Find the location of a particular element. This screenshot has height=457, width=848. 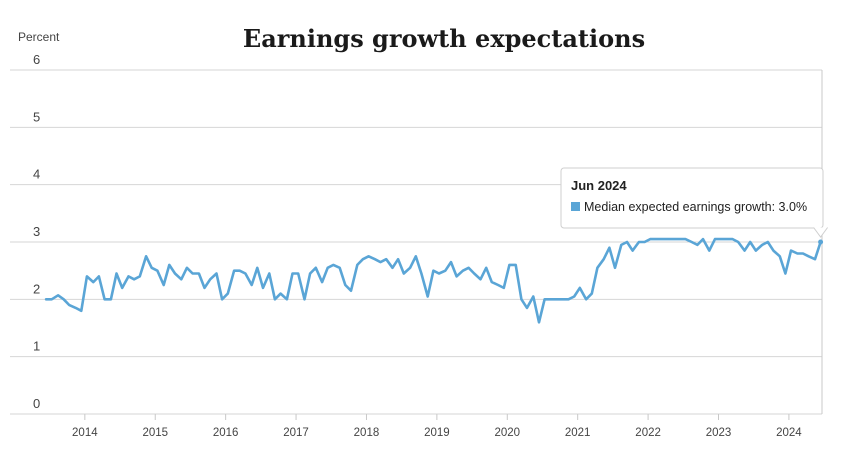

y-tick-label: 3 is located at coordinates (36, 231).